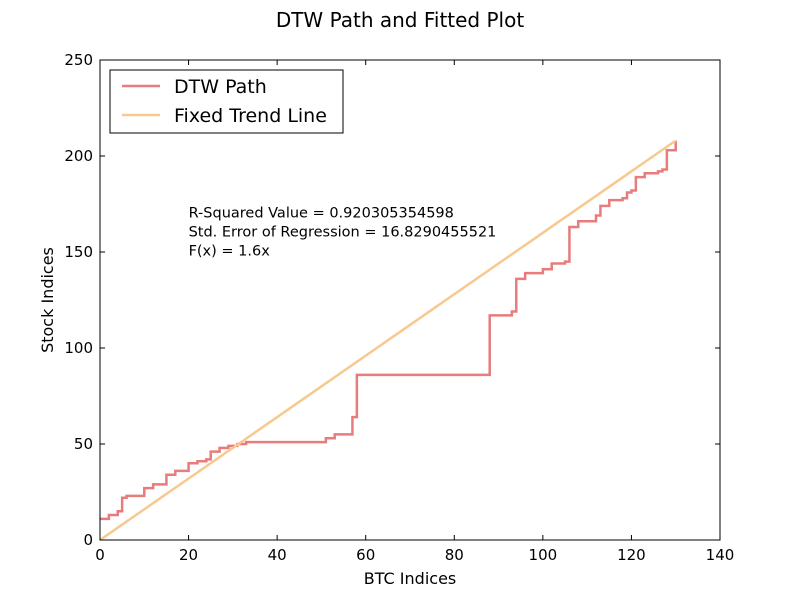  Describe the element at coordinates (78, 60) in the screenshot. I see `y-tick-label: 250` at that location.